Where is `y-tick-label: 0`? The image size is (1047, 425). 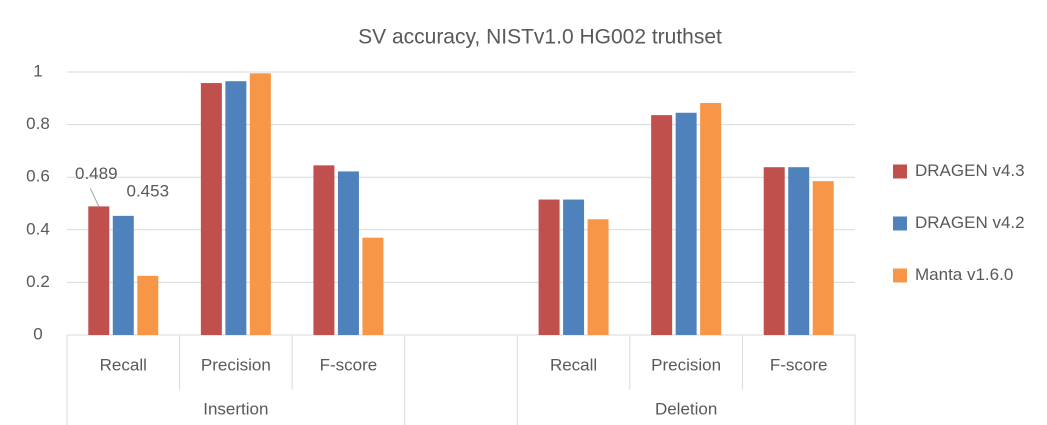
y-tick-label: 0 is located at coordinates (37, 333).